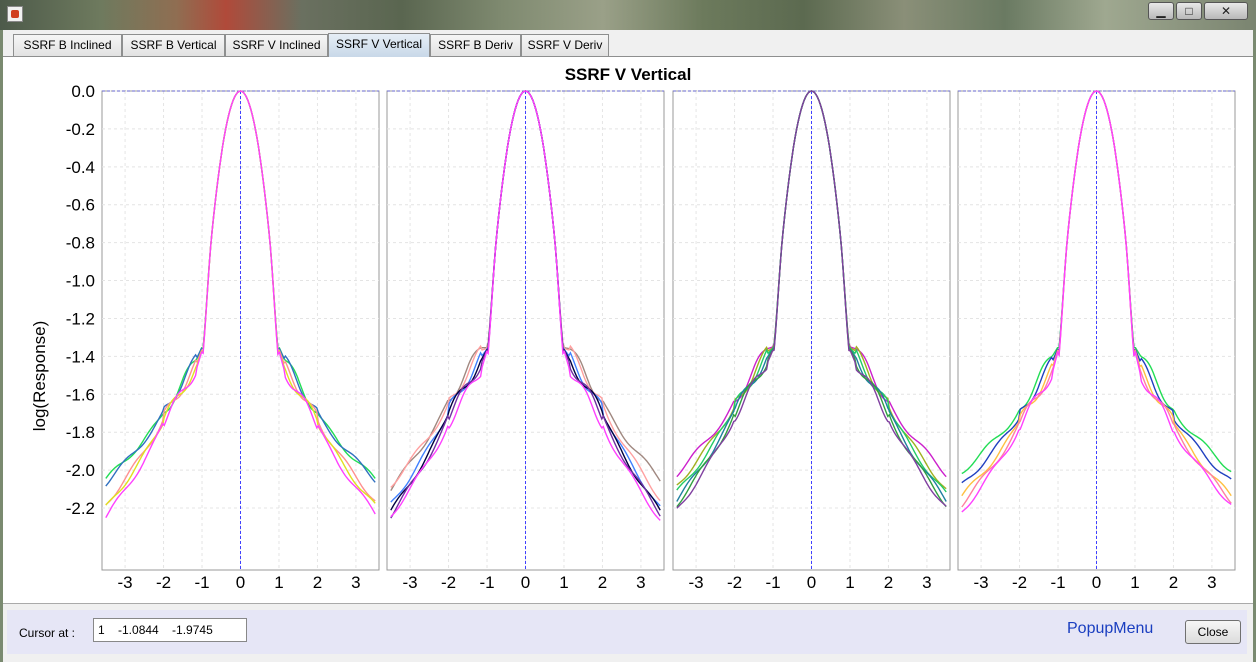 This screenshot has width=1256, height=662. Describe the element at coordinates (80, 318) in the screenshot. I see `y-tick-label: -1.2` at that location.